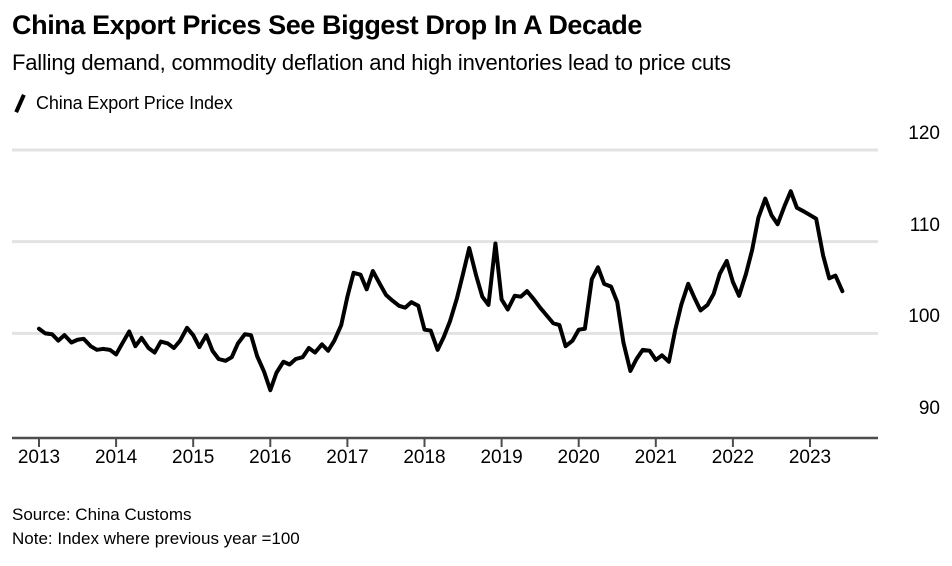 The height and width of the screenshot is (566, 952). Describe the element at coordinates (501, 457) in the screenshot. I see `x-axis-tick-label: 2019` at that location.